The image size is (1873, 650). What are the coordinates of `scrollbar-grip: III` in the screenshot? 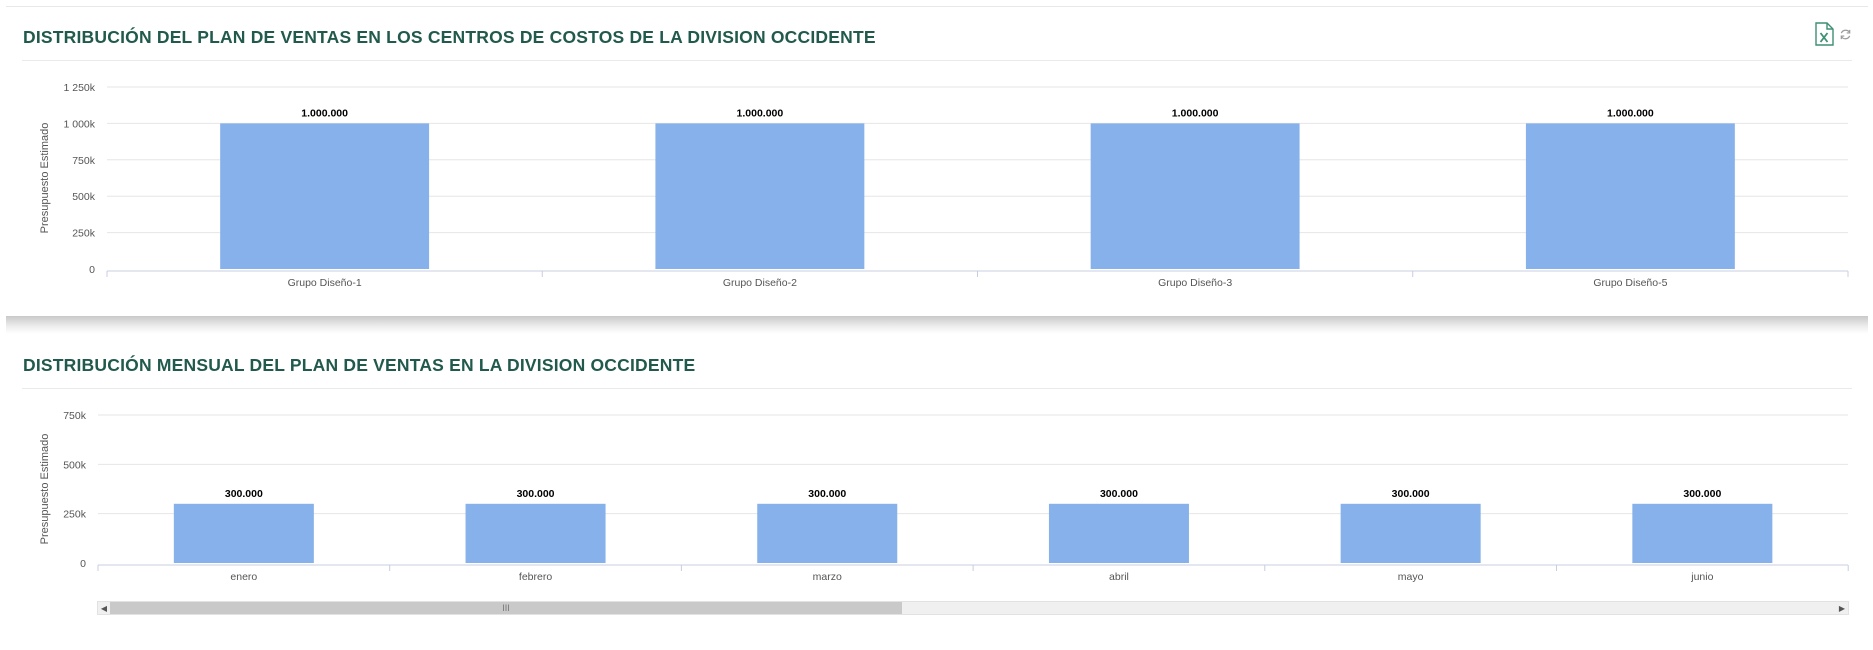 It's located at (506, 608).